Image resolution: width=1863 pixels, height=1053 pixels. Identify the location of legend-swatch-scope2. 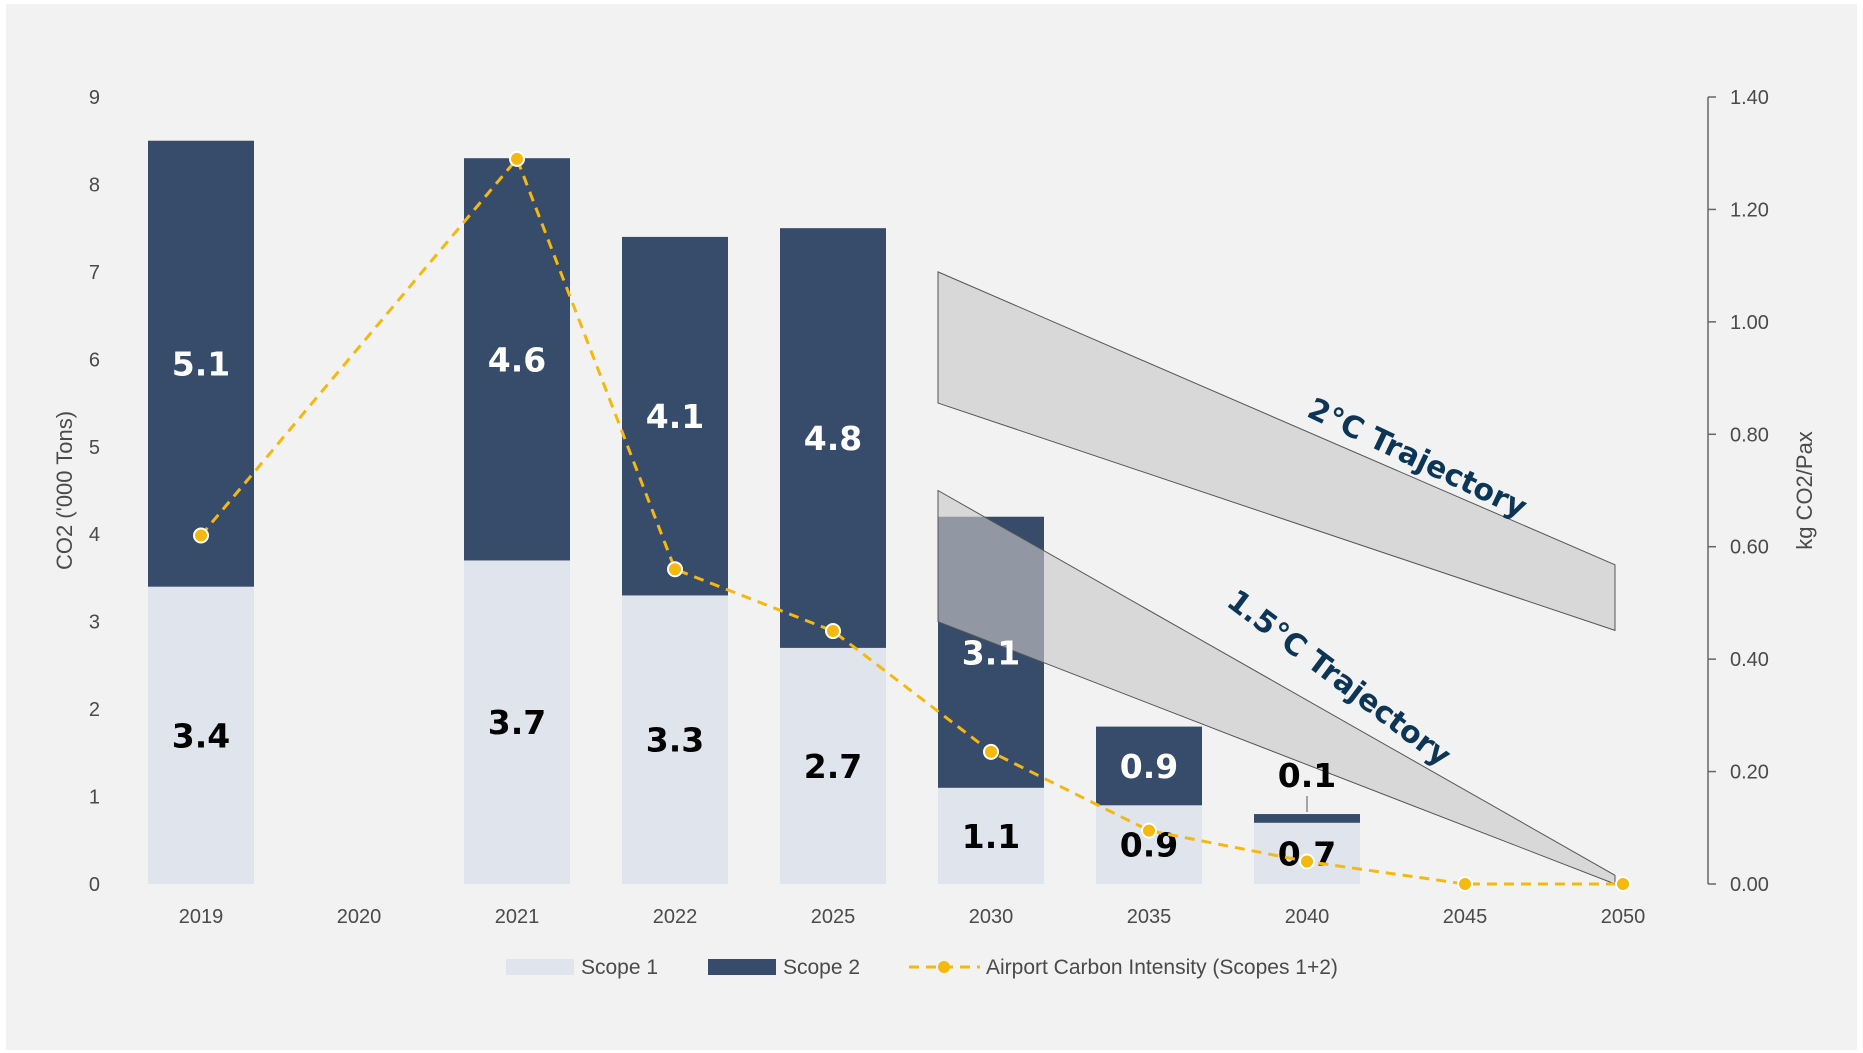
(742, 967).